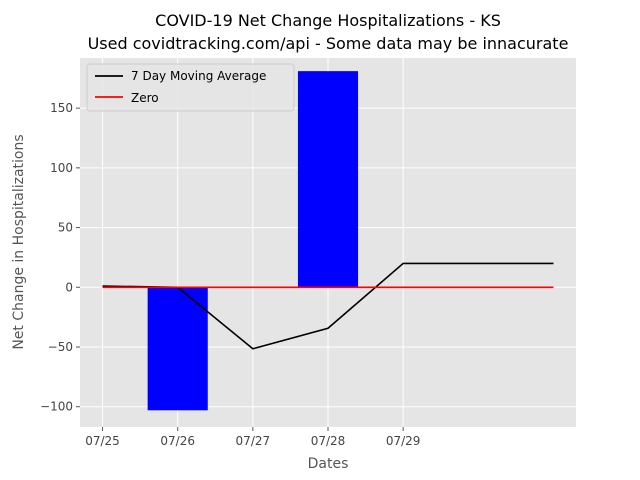 The image size is (640, 480). What do you see at coordinates (102, 441) in the screenshot?
I see `x-tick-label: 07/25` at bounding box center [102, 441].